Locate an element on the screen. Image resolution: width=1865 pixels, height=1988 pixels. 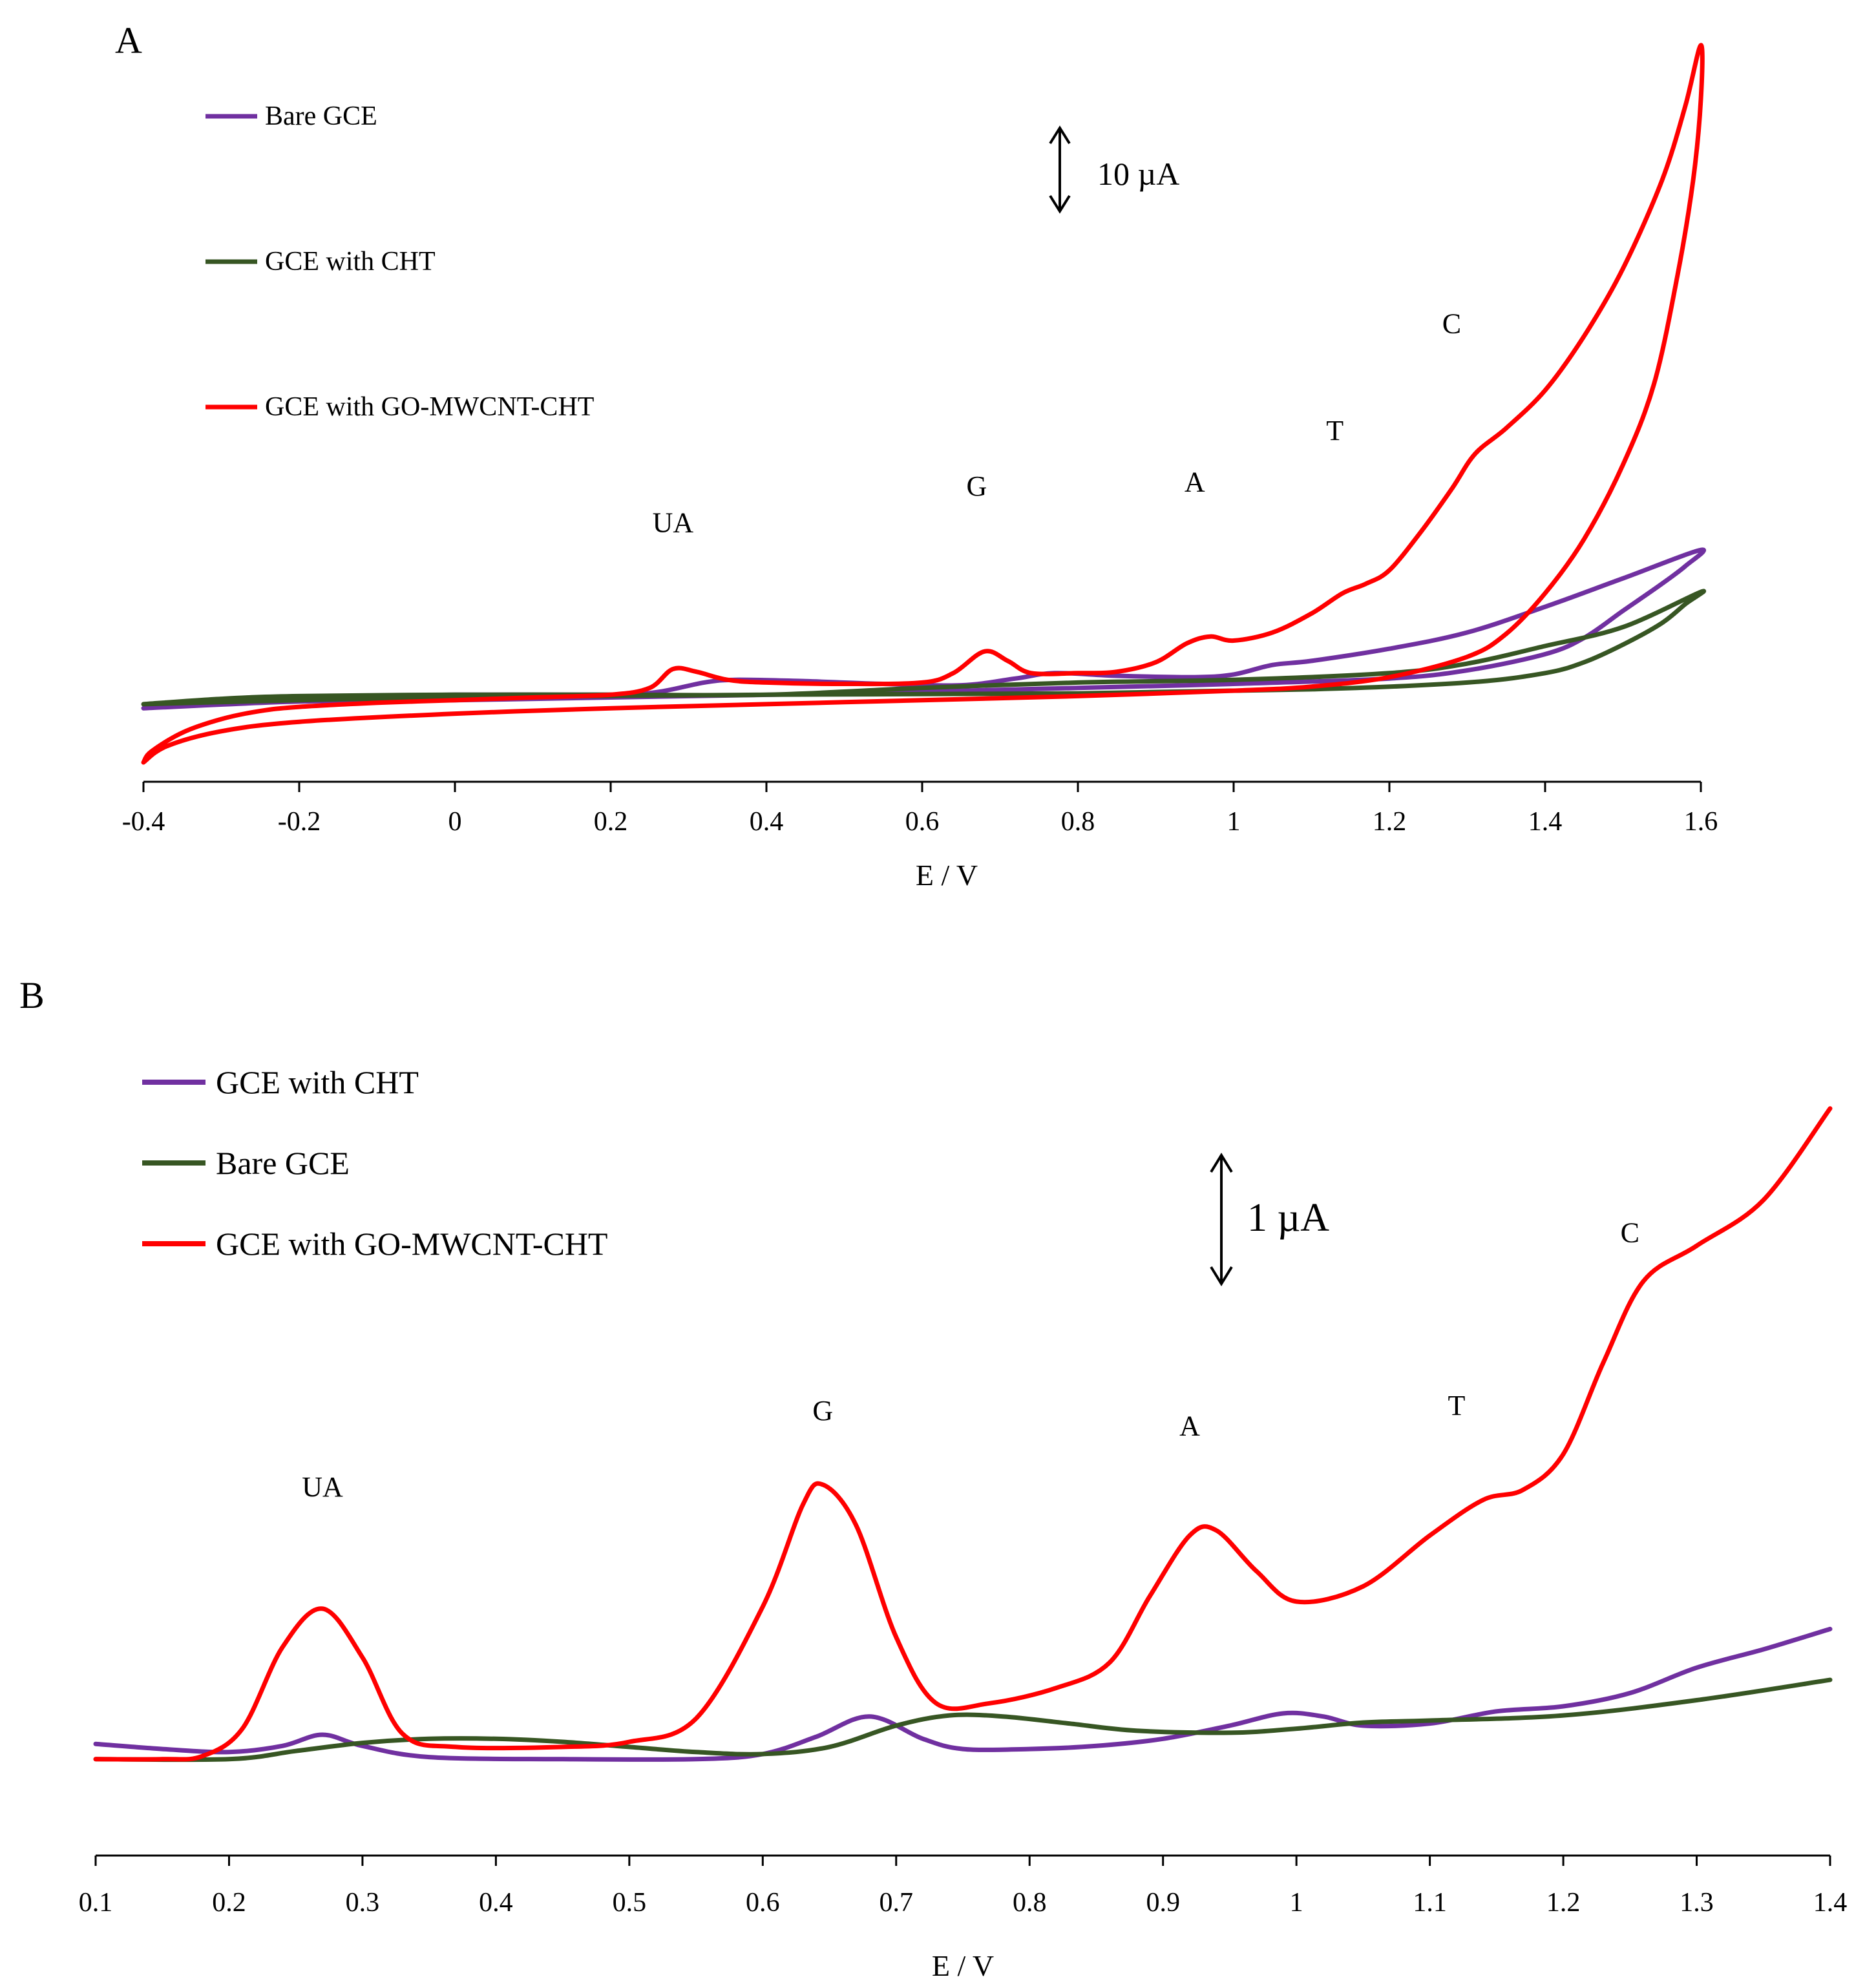
legend-a-label-1: Bare GCE is located at coordinates (321, 116).